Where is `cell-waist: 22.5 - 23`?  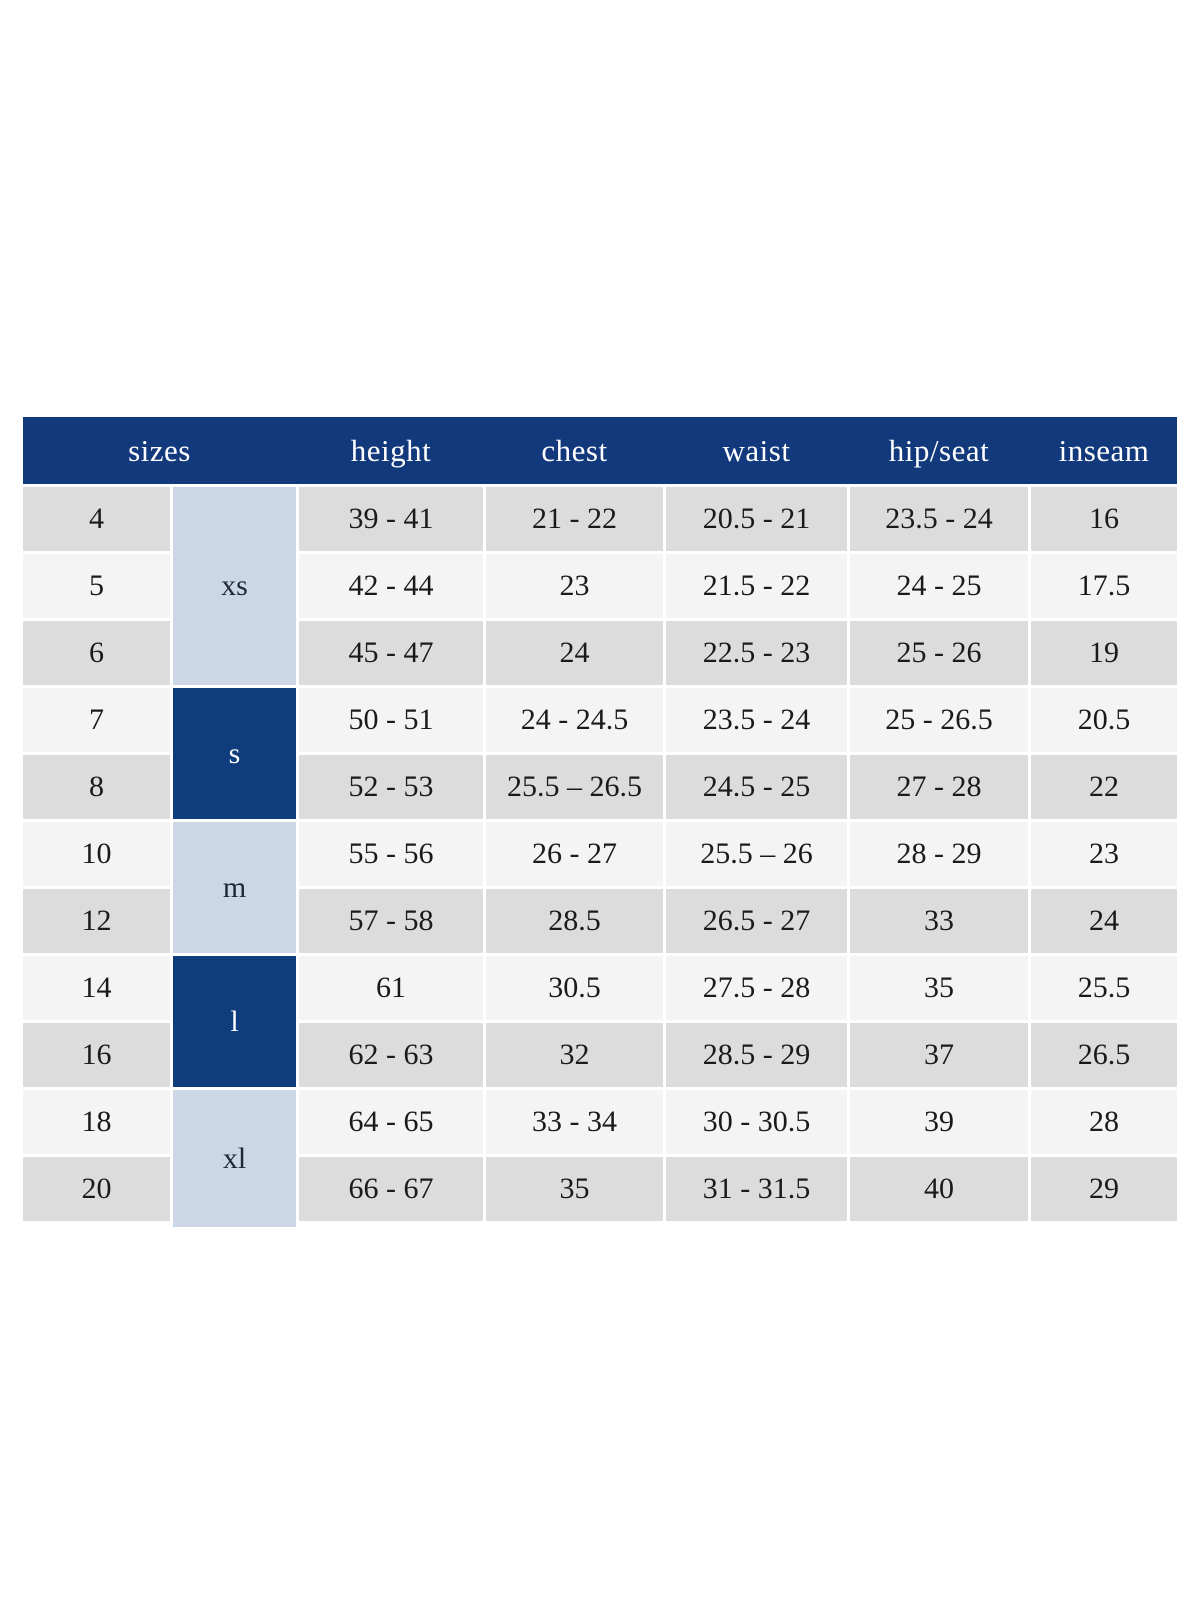
cell-waist: 22.5 - 23 is located at coordinates (756, 653).